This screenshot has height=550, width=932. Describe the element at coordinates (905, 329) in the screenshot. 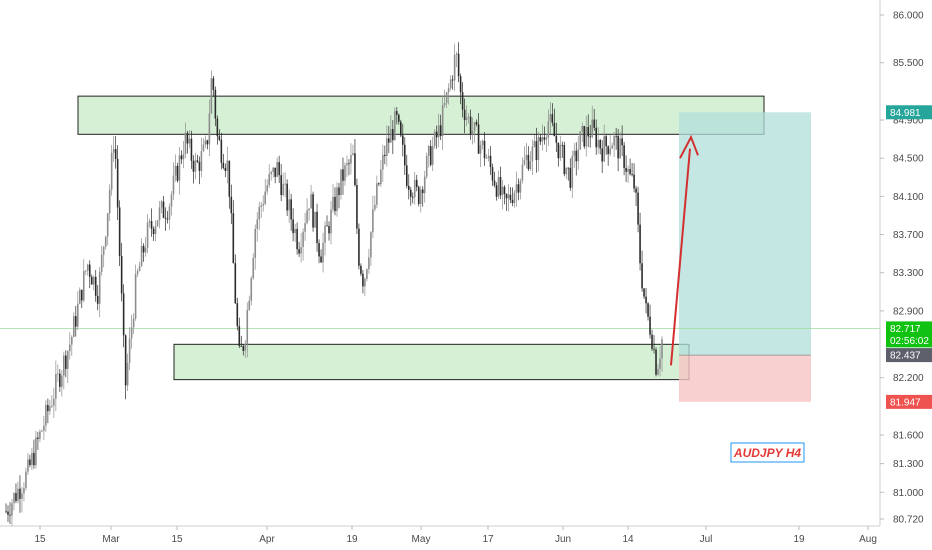

I see `price-tag-label: 82.717` at that location.